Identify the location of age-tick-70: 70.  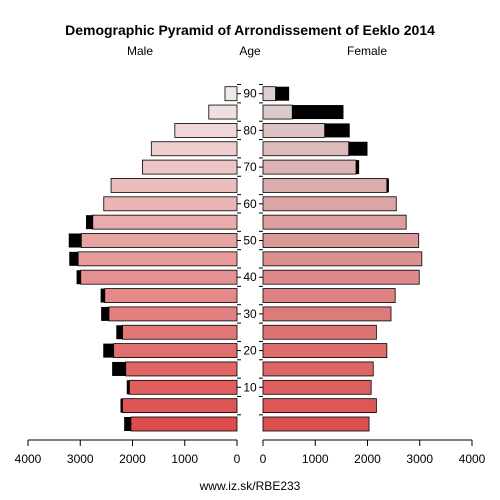
(250, 167).